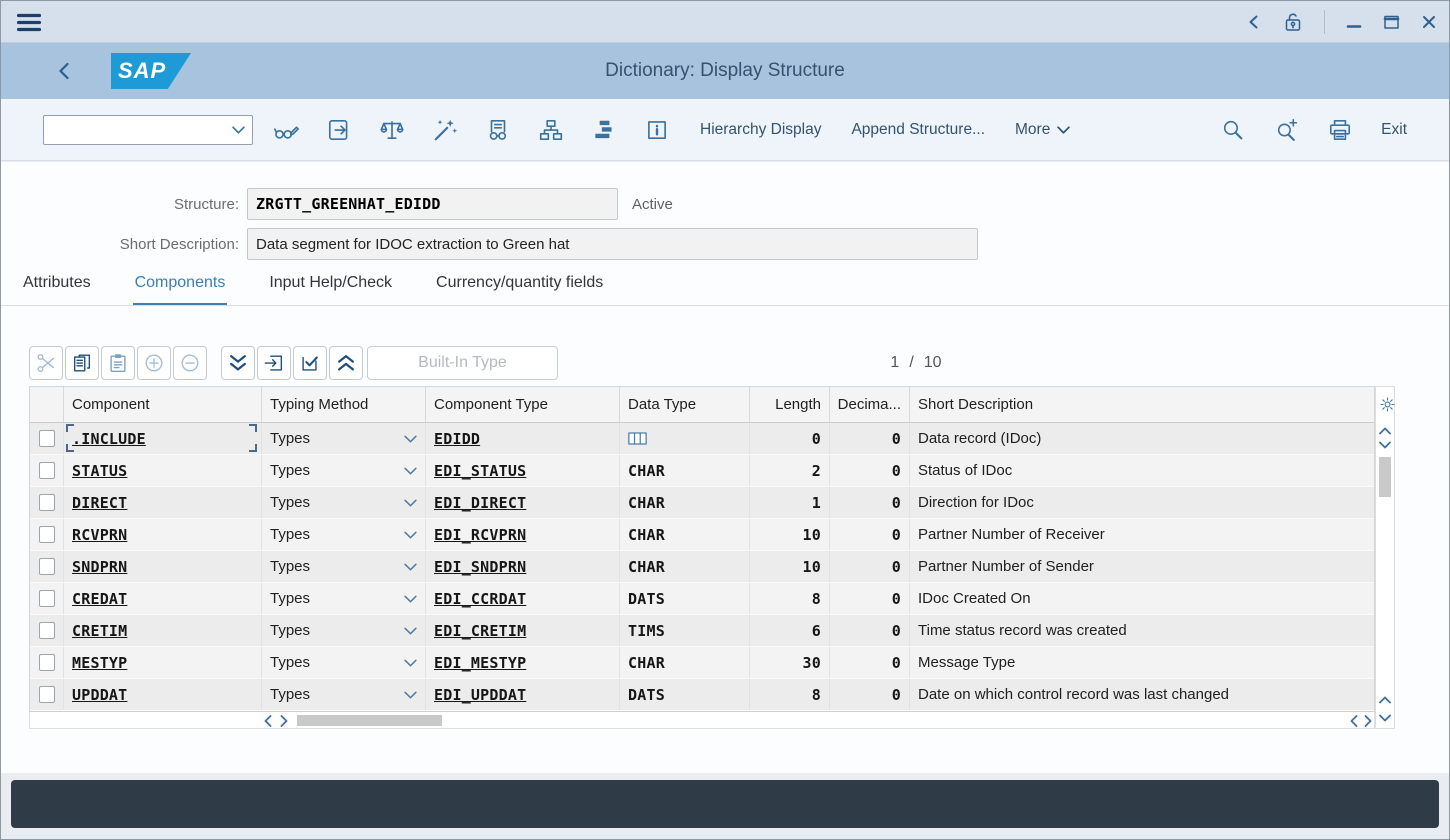 The width and height of the screenshot is (1450, 840). Describe the element at coordinates (109, 438) in the screenshot. I see `component-link: .INCLUDE` at that location.